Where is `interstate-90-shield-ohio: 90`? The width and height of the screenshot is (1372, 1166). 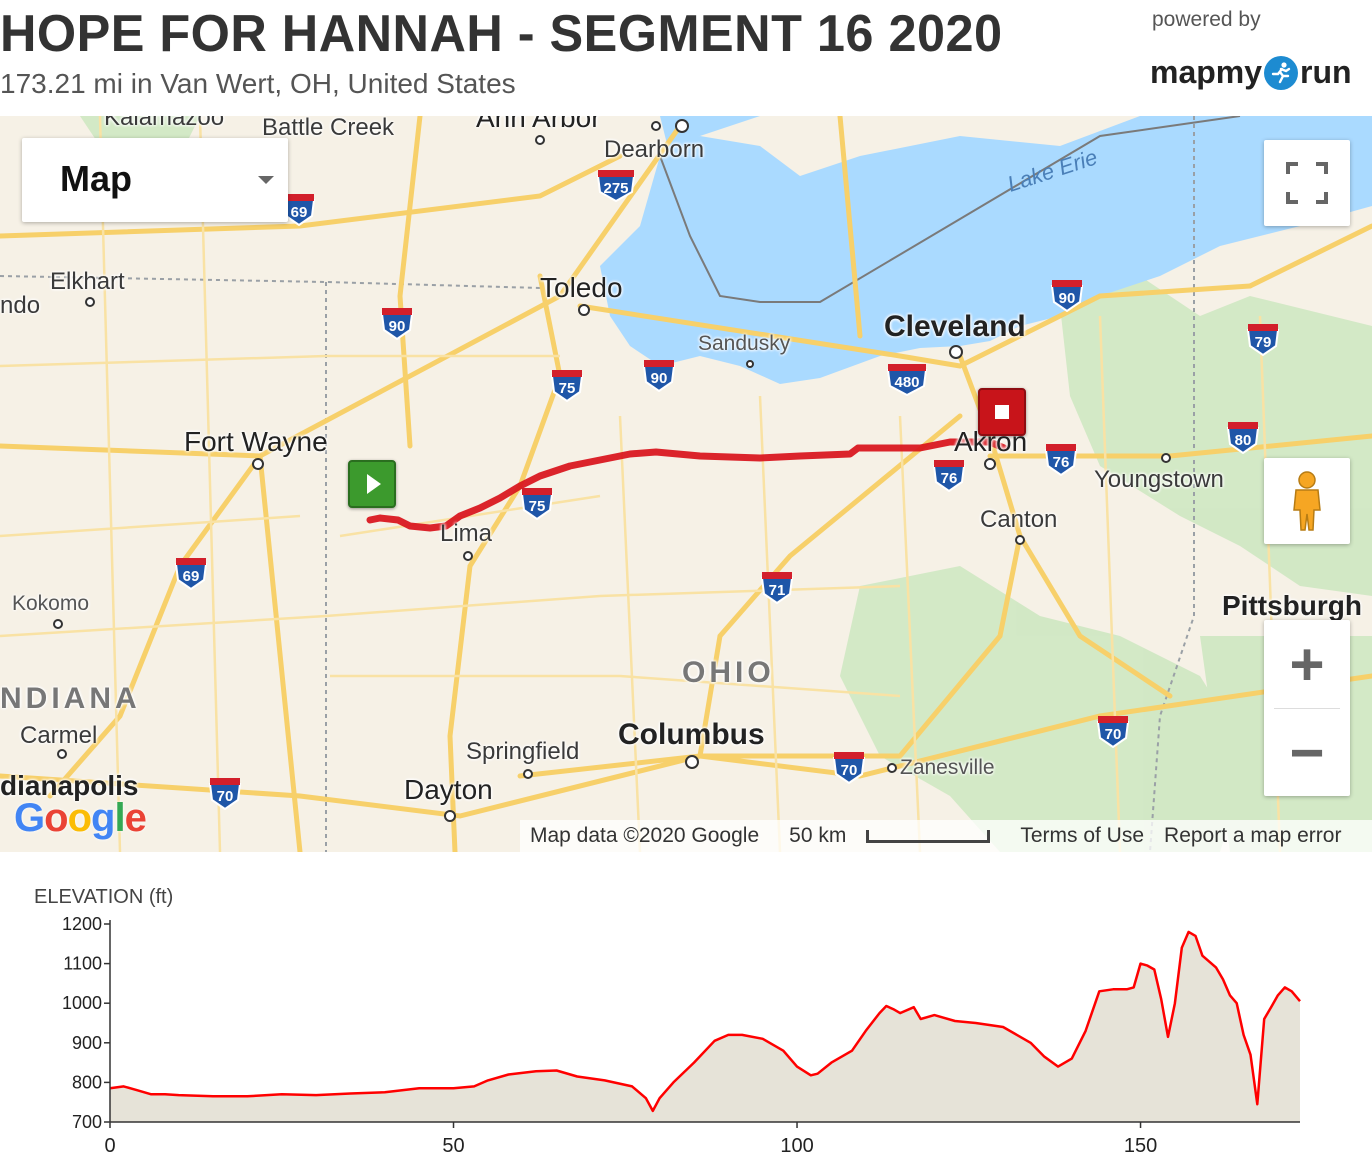 interstate-90-shield-ohio: 90 is located at coordinates (659, 375).